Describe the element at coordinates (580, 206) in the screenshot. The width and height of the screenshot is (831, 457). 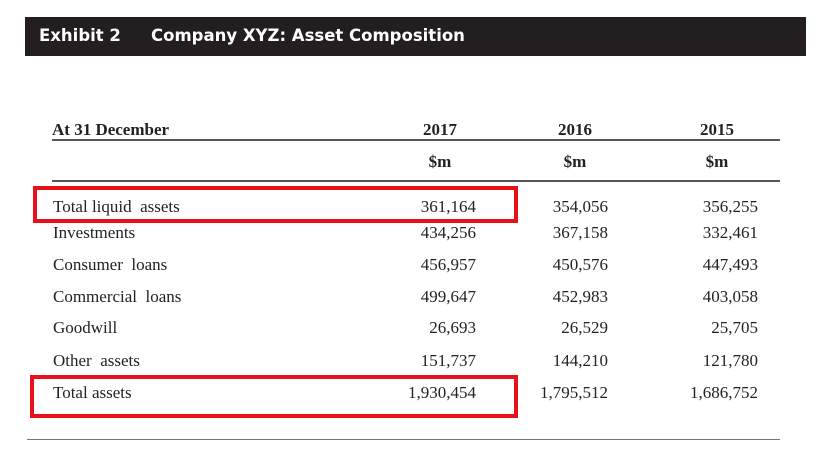
I see `row-value-2016: 354,056` at that location.